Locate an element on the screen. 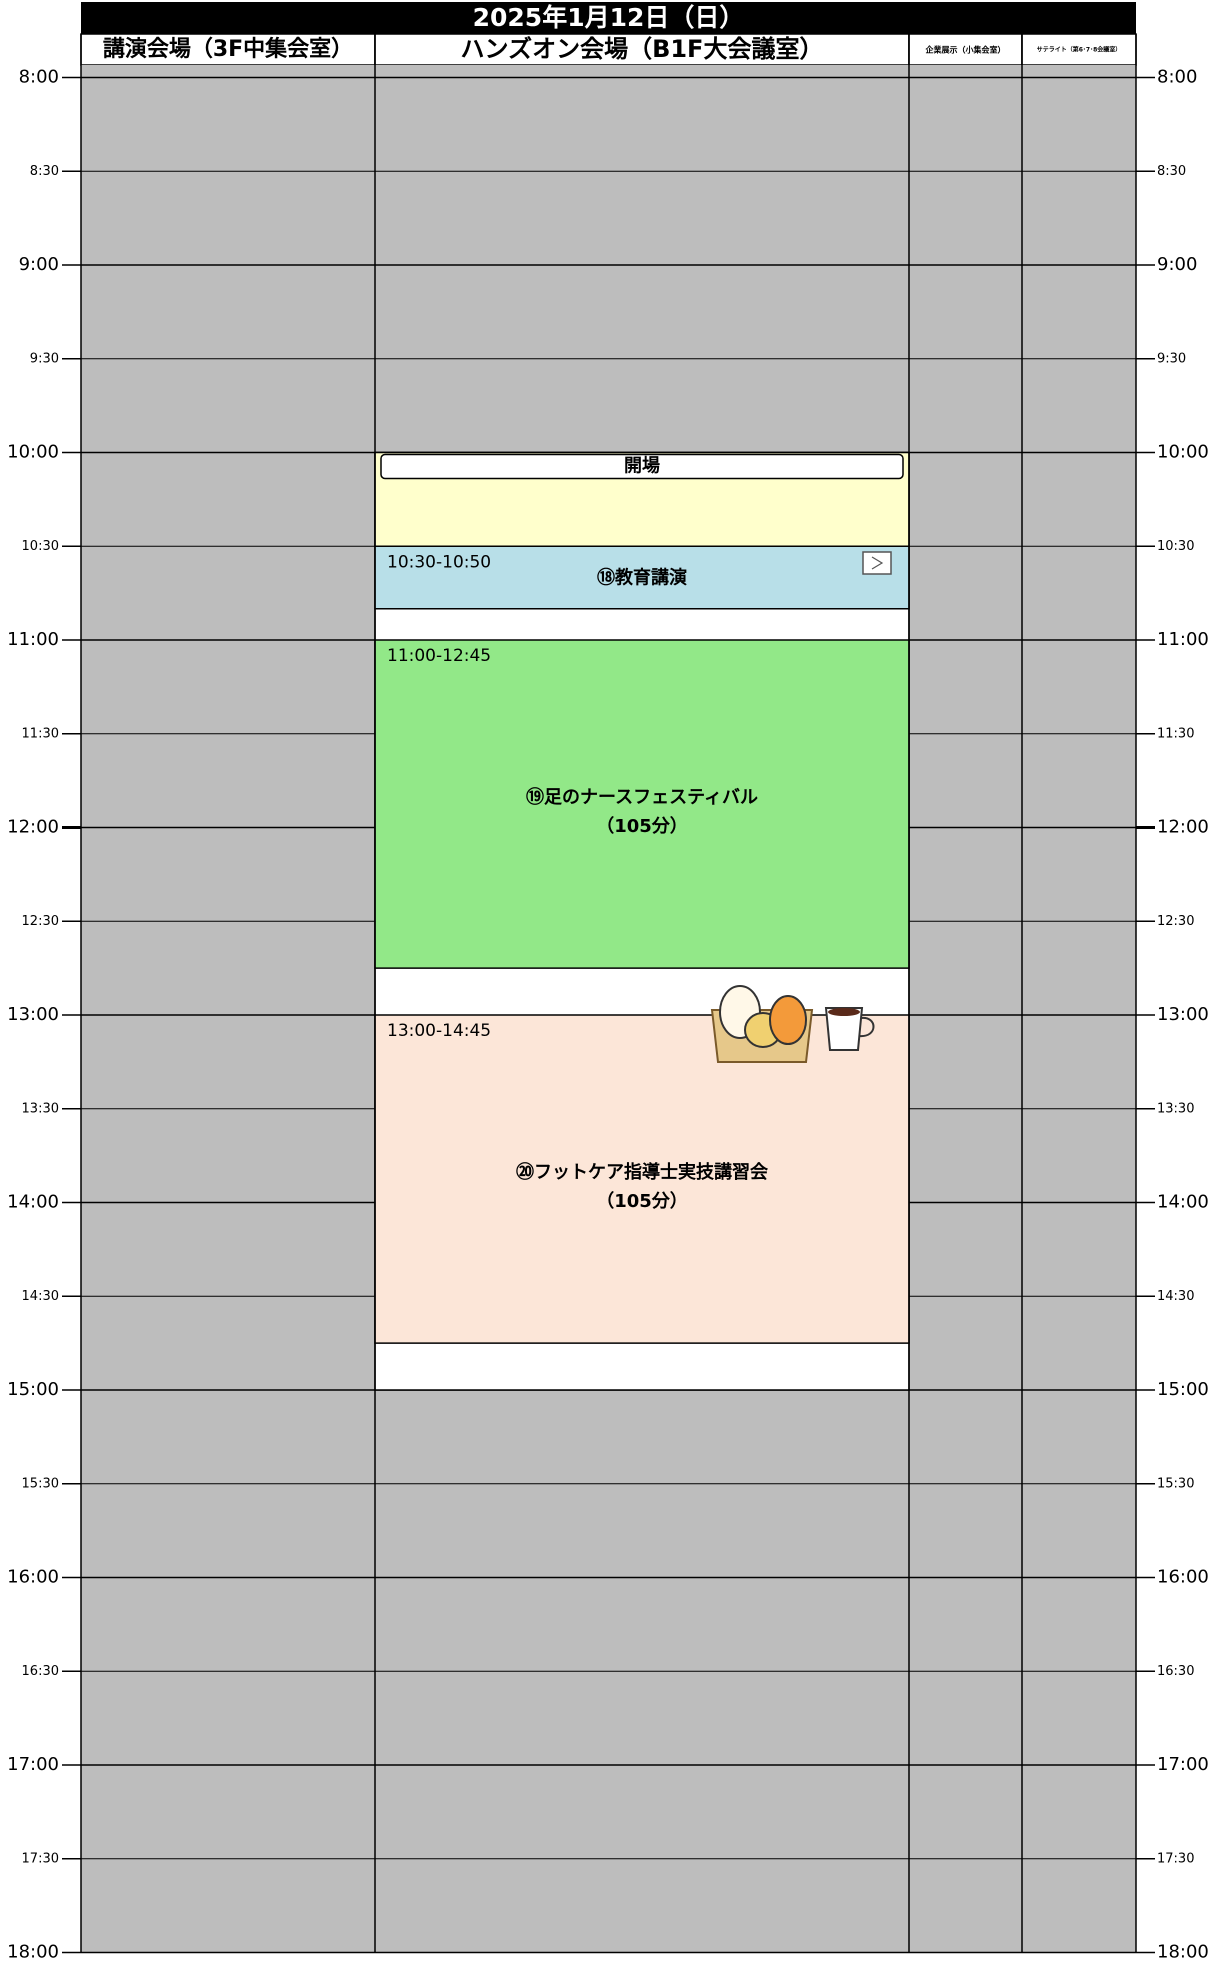 The height and width of the screenshot is (1962, 1215). event-label: 開場 is located at coordinates (642, 466).